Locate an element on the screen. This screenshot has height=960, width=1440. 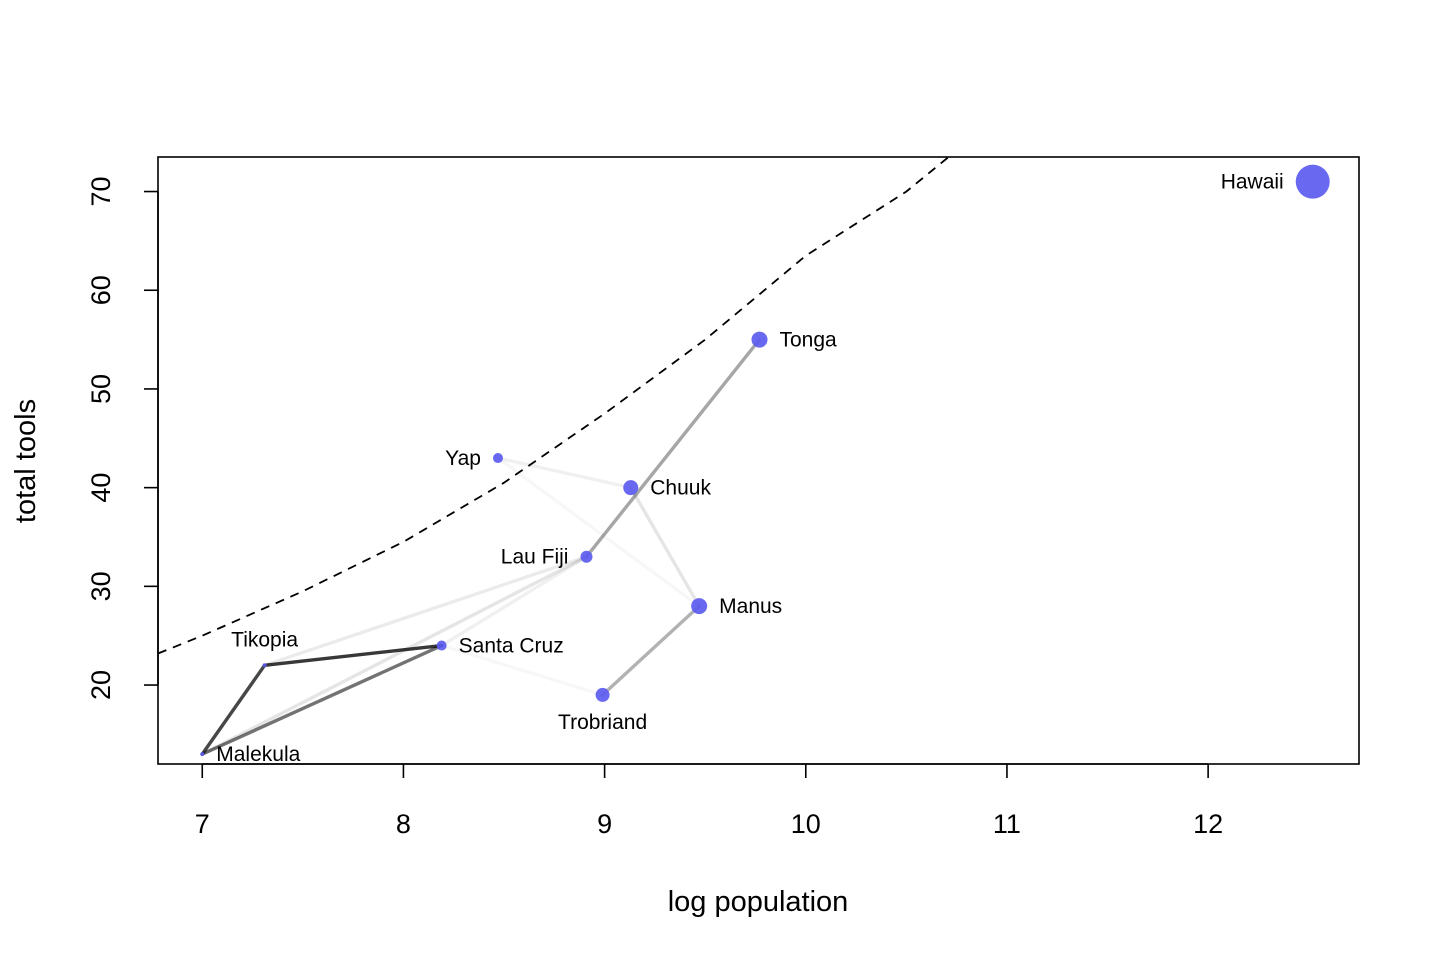
point-trobriand is located at coordinates (602, 694).